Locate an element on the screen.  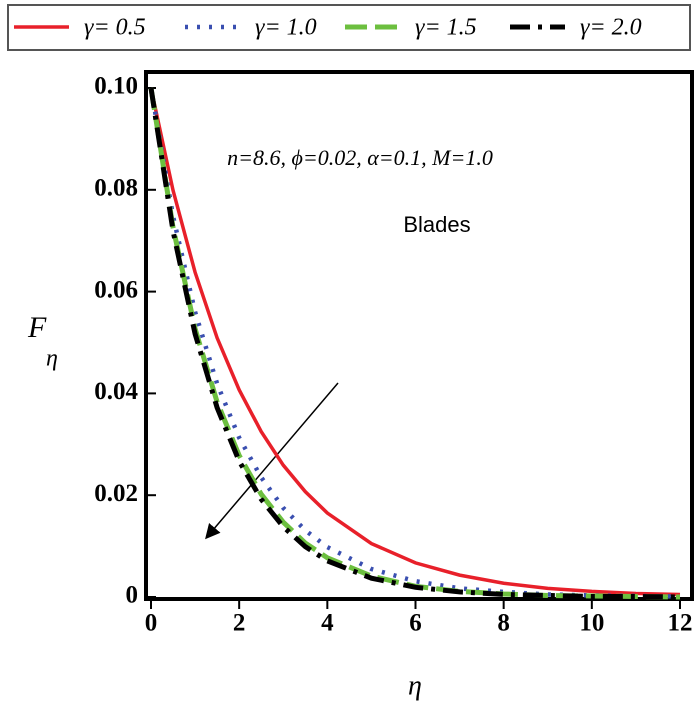
y-axis-label: F is located at coordinates (37, 327).